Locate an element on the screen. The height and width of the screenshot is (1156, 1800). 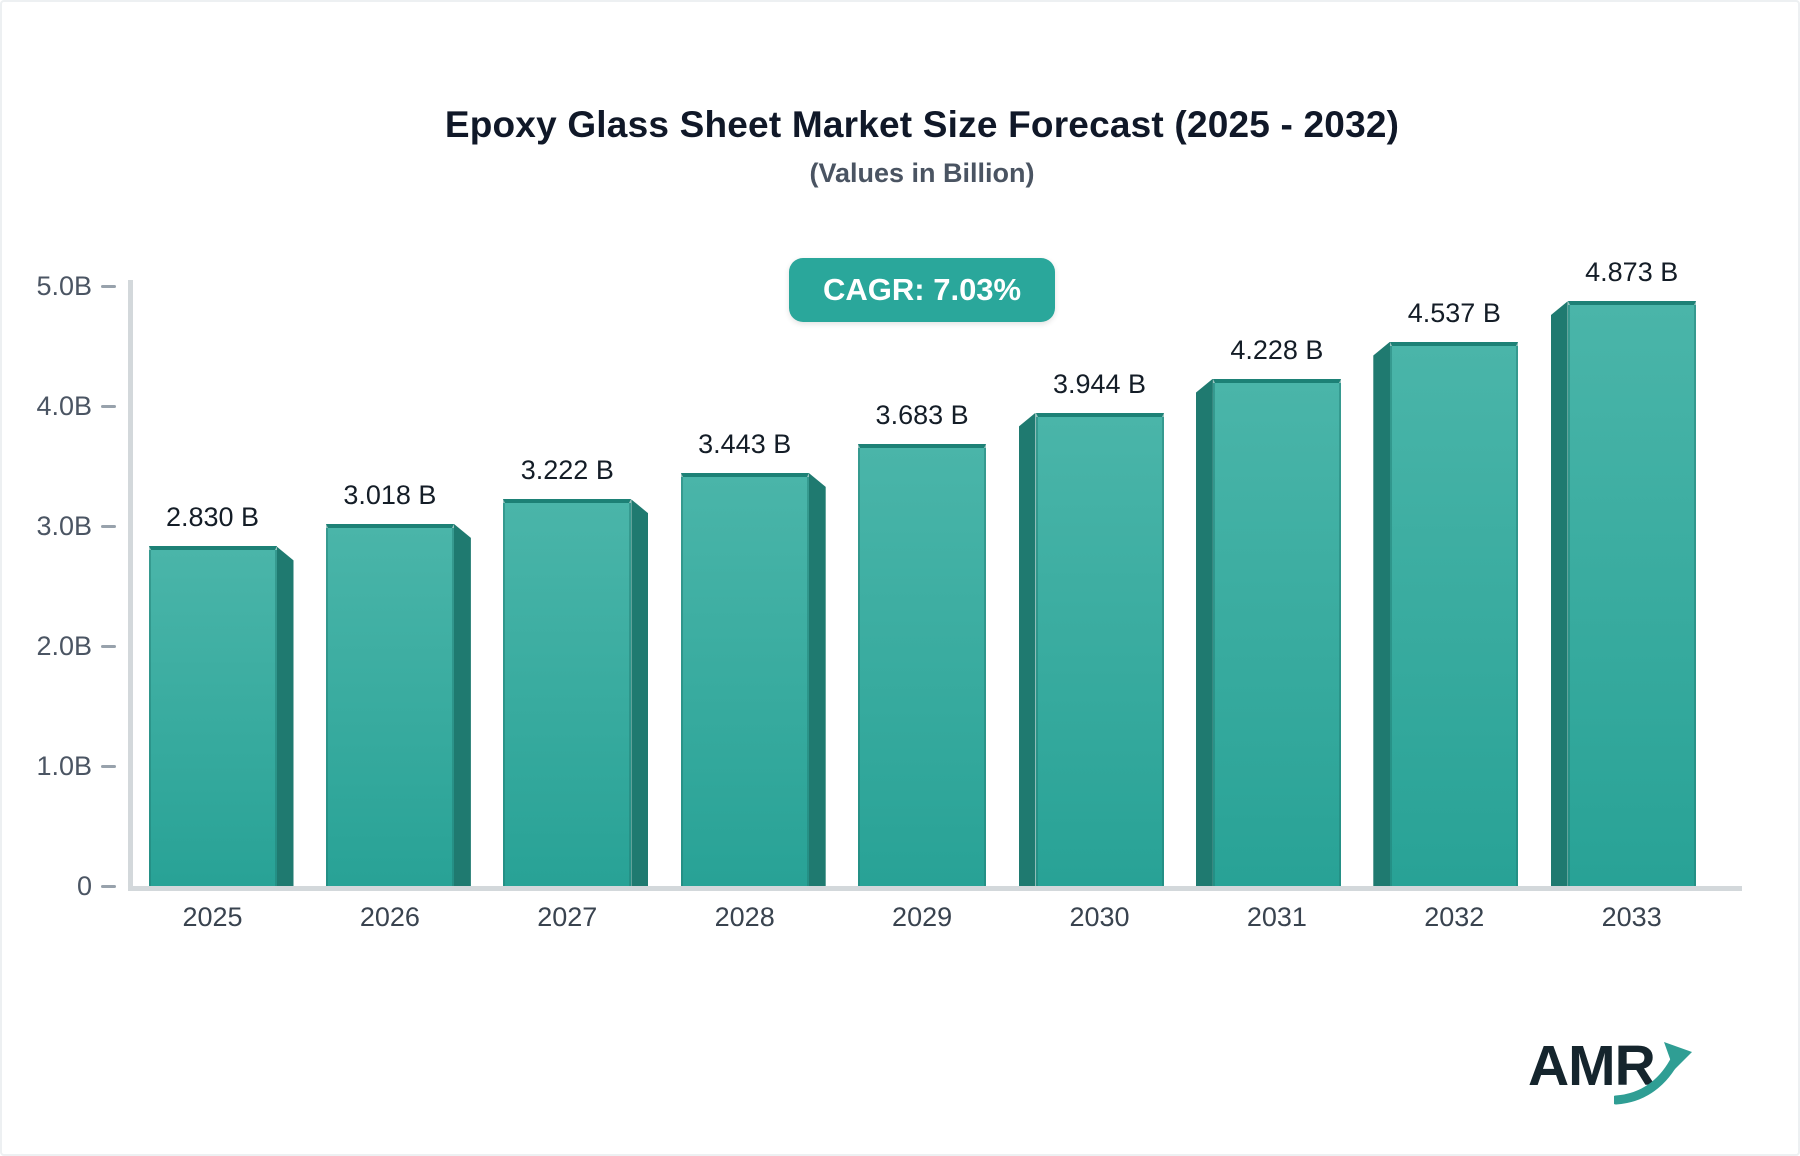
x-axis-label: 2026 is located at coordinates (389, 917).